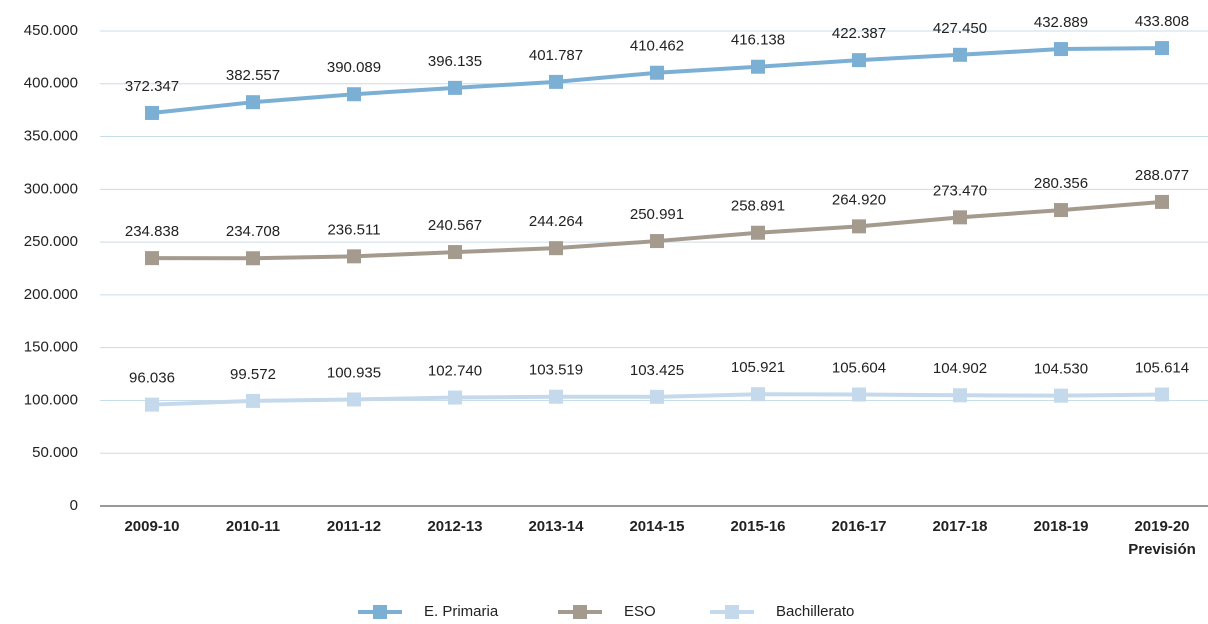  I want to click on data-label: 372.347, so click(152, 86).